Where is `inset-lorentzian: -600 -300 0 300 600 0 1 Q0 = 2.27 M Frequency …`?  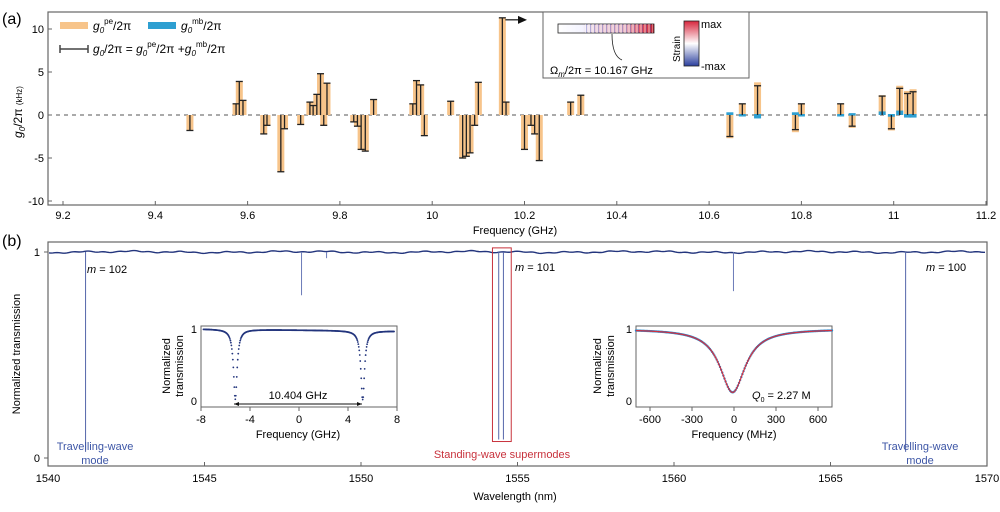
inset-lorentzian: -600 -300 0 300 600 0 1 Q0 = 2.27 M Frequency … is located at coordinates (713, 382).